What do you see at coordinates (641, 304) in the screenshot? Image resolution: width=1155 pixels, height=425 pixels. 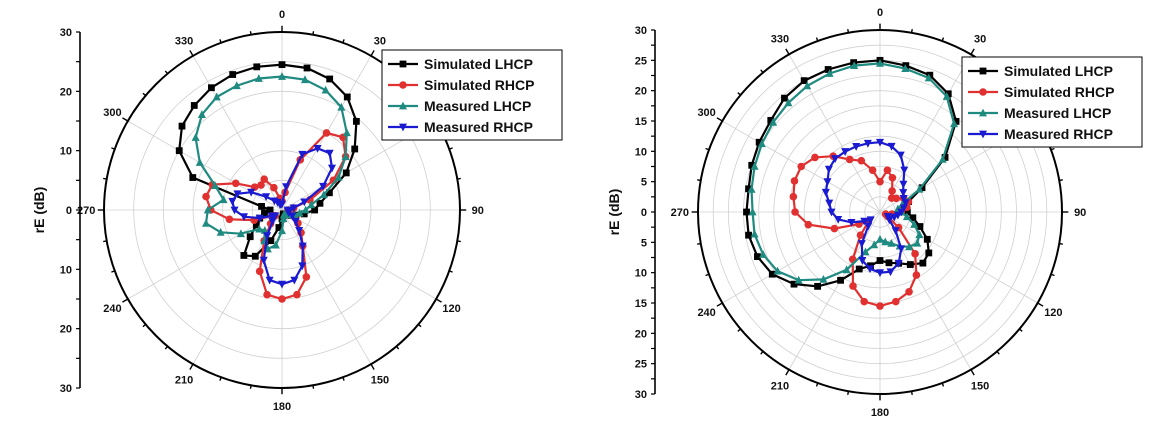 I see `radial-tick-label: 15` at bounding box center [641, 304].